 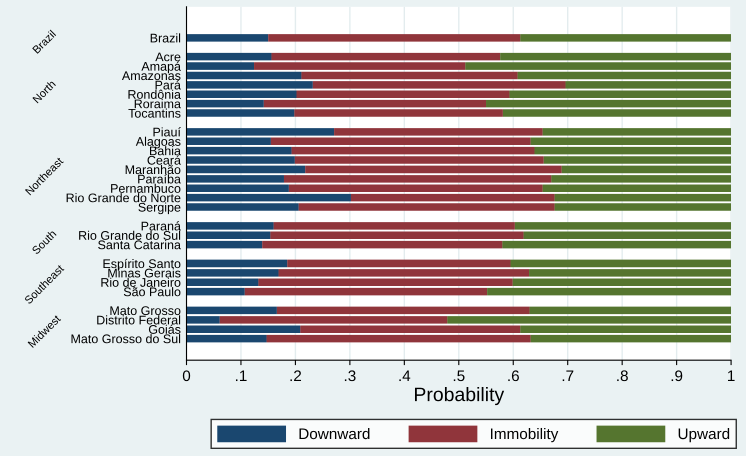 What do you see at coordinates (524, 435) in the screenshot?
I see `legend-label: Immobility` at bounding box center [524, 435].